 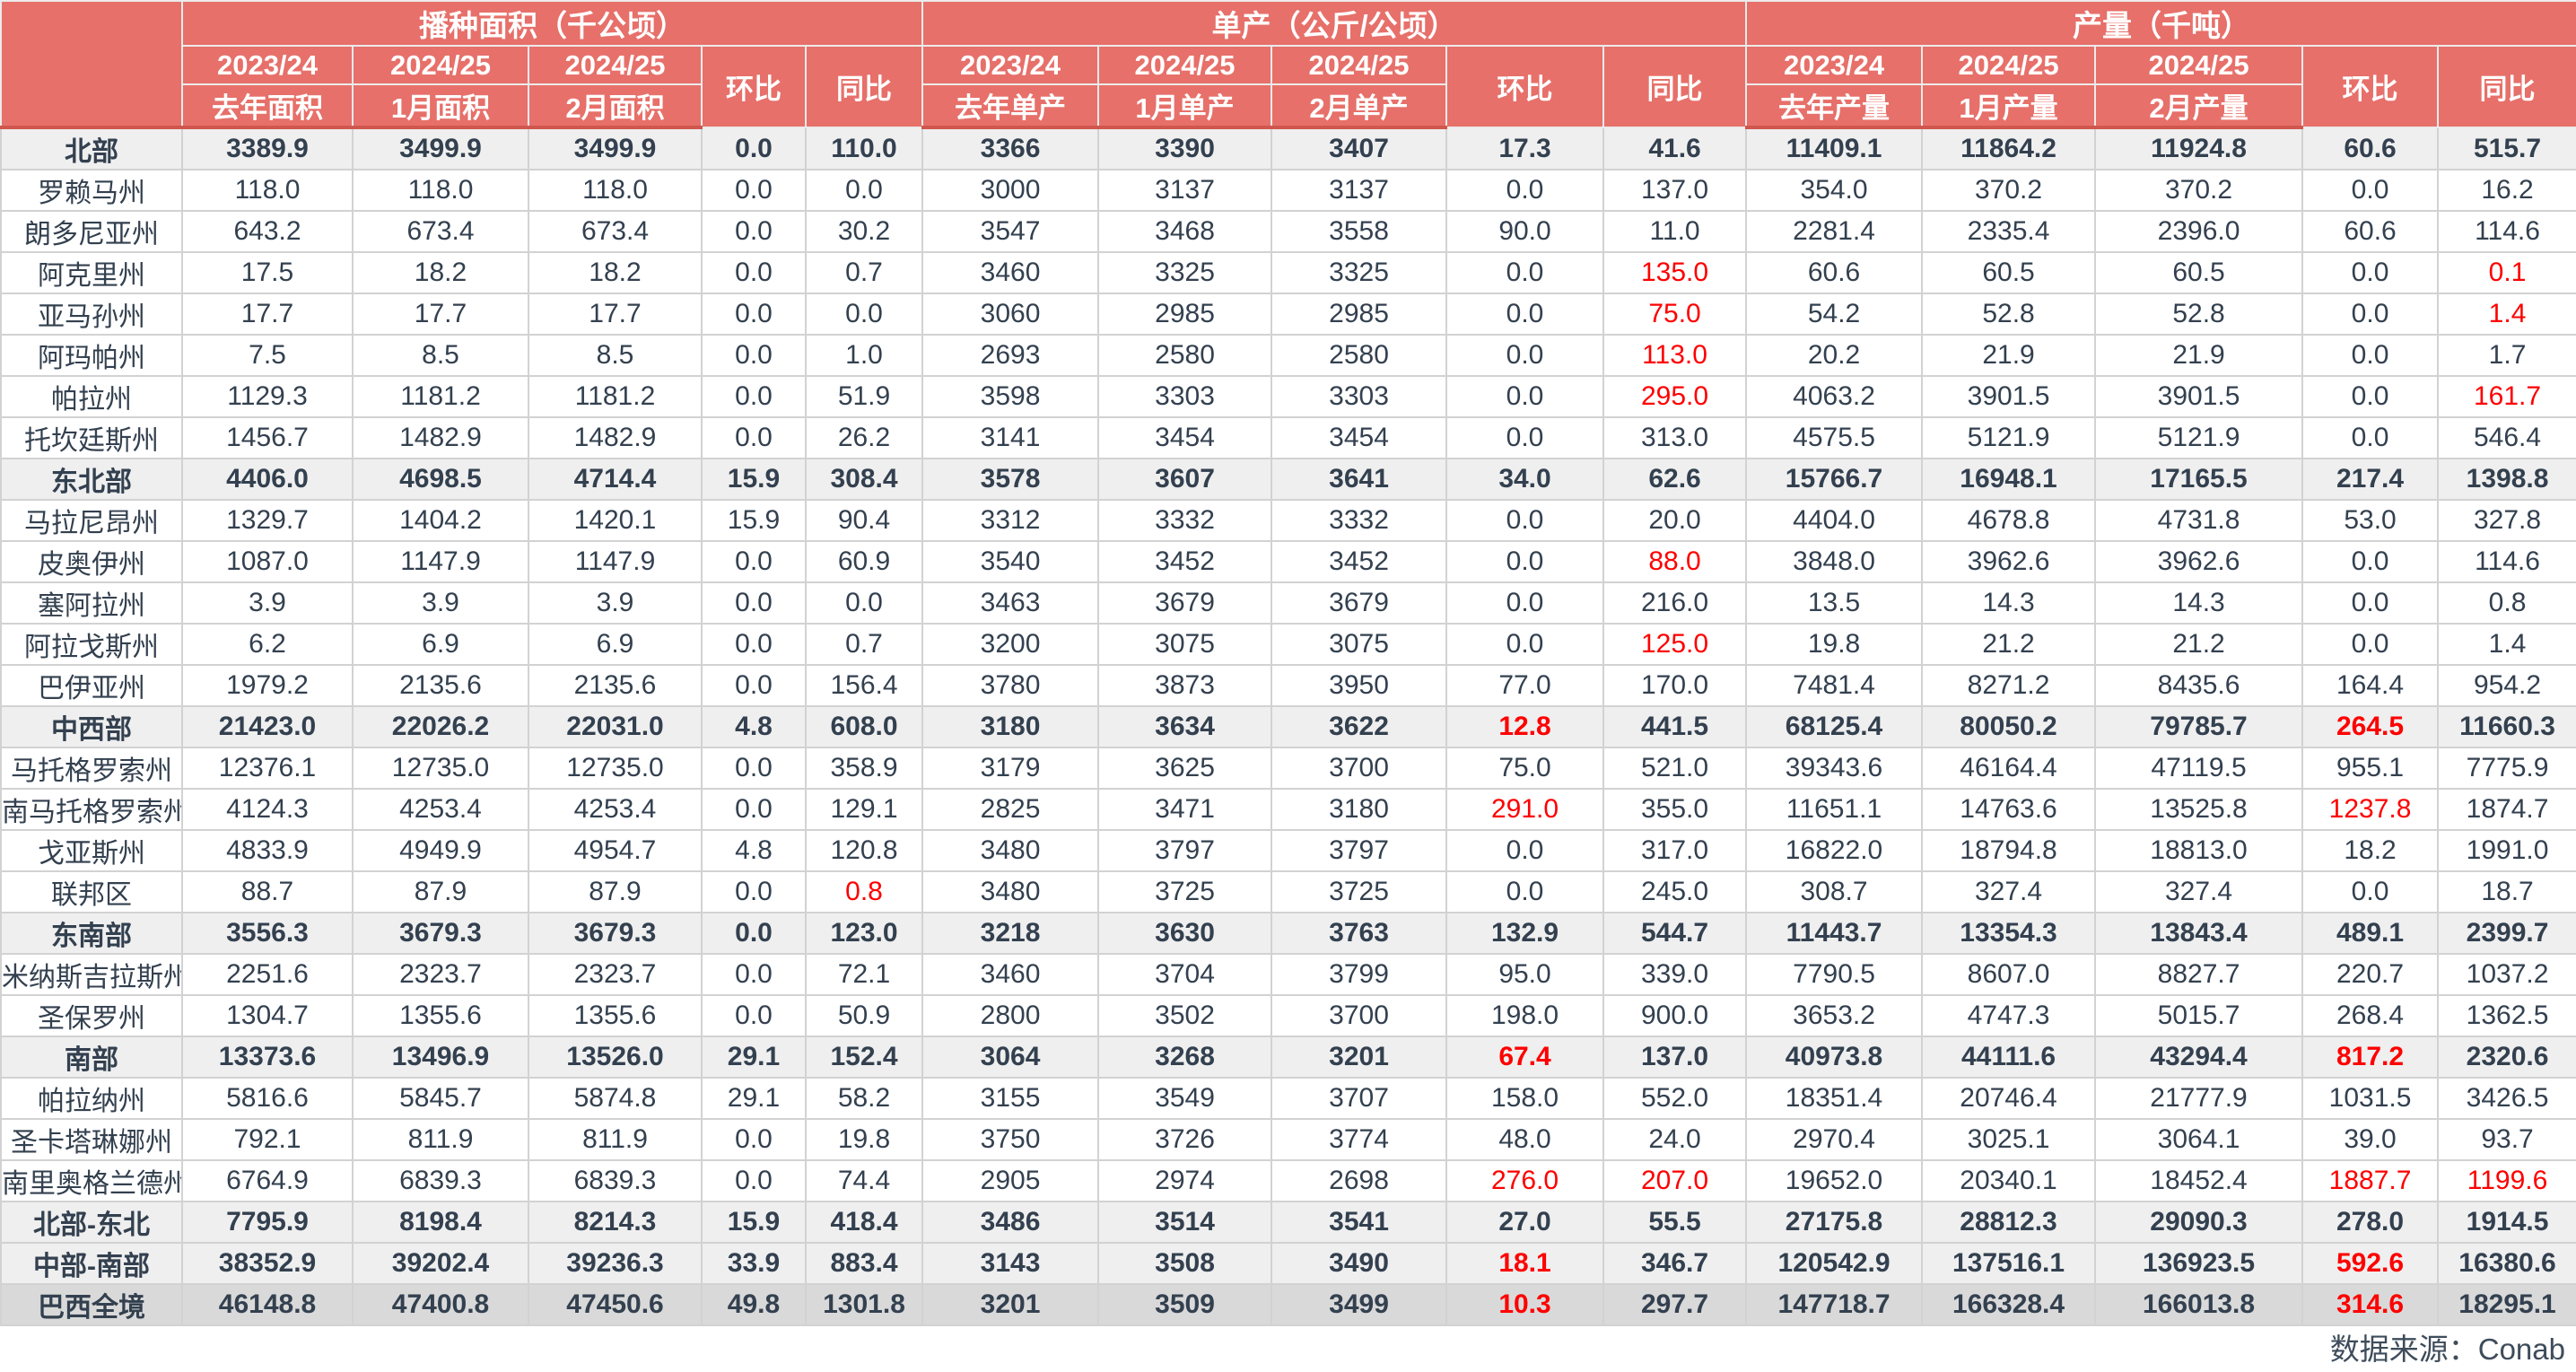 I want to click on value-cell: 26.2, so click(x=864, y=437).